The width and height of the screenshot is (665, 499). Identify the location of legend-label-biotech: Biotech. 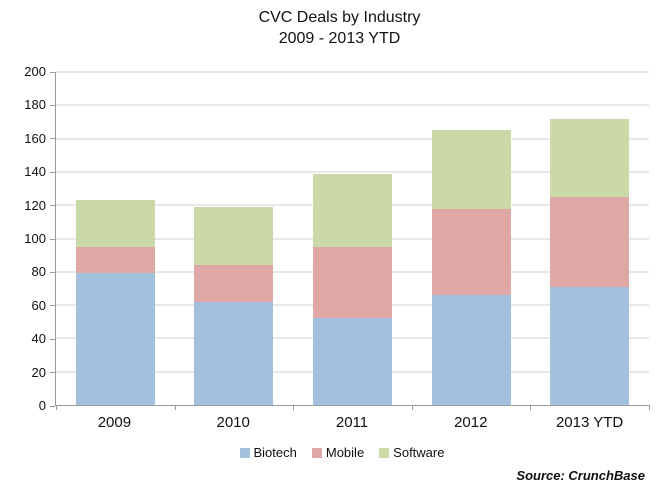
(275, 452).